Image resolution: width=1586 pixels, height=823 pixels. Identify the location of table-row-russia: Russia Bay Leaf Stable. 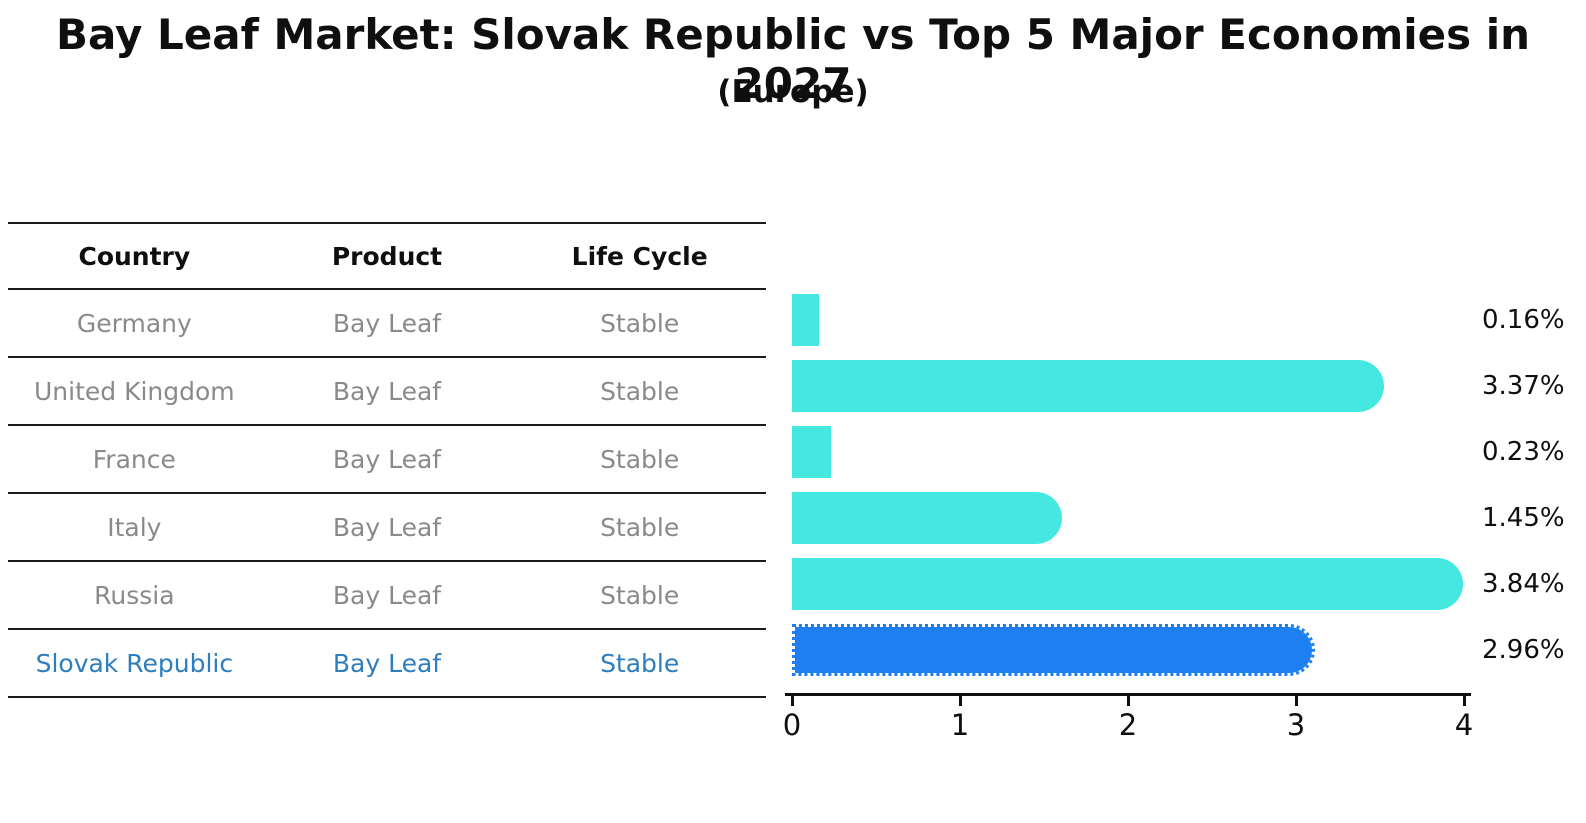
(387, 596).